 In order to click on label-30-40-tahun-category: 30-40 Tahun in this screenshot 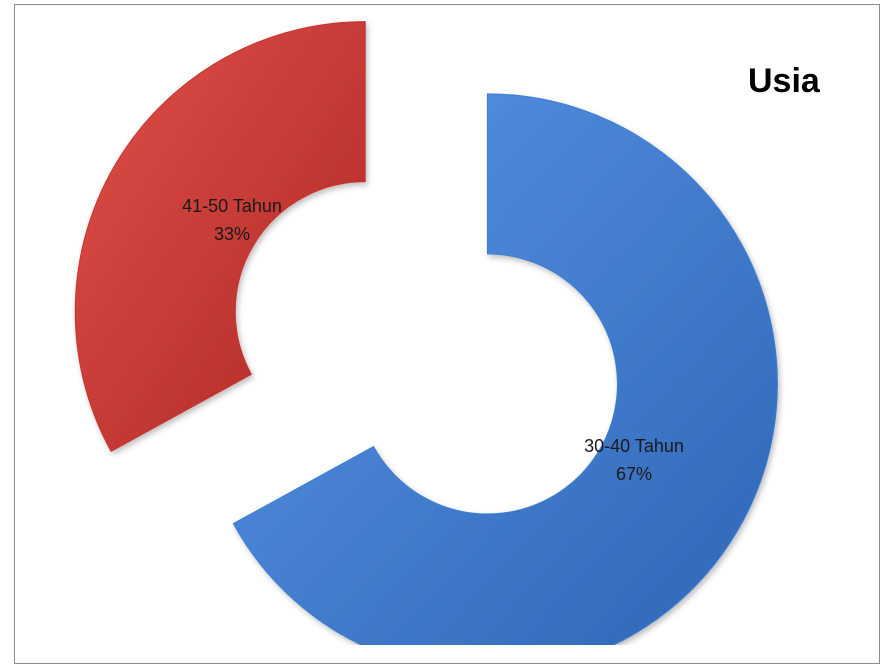, I will do `click(634, 446)`.